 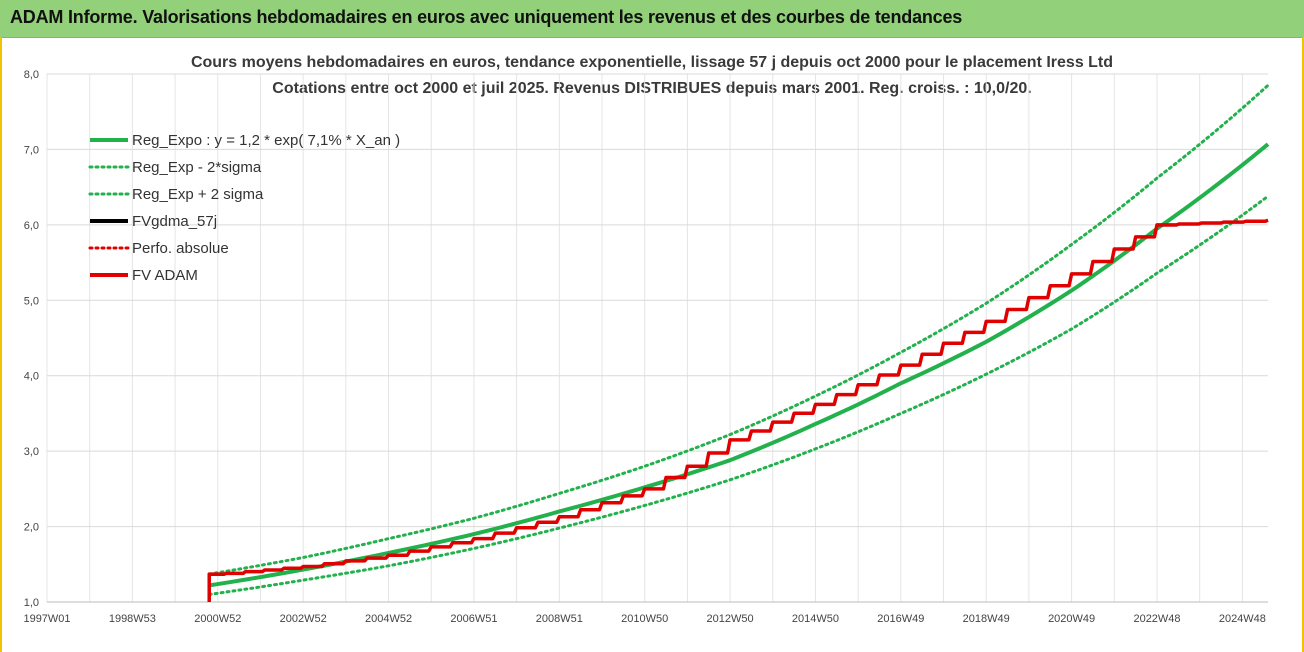 I want to click on x-tick-label: 2008W51, so click(x=559, y=619).